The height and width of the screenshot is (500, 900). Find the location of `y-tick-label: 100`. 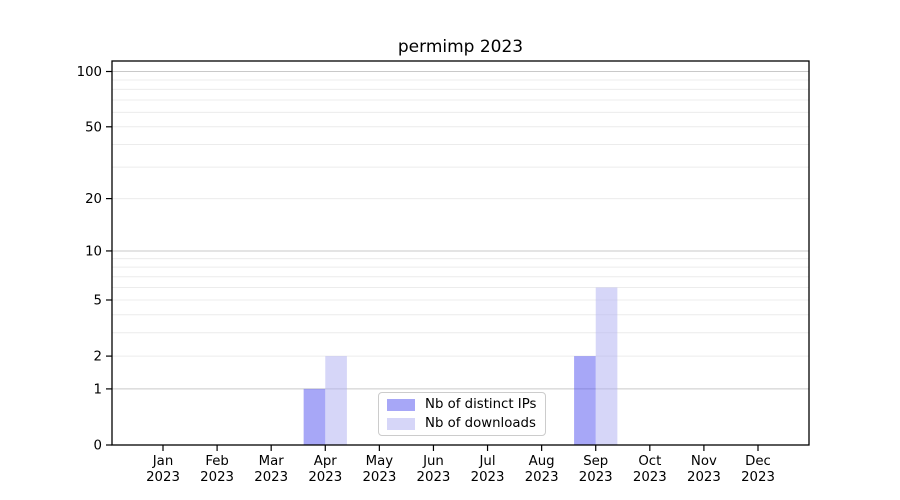

y-tick-label: 100 is located at coordinates (89, 72).